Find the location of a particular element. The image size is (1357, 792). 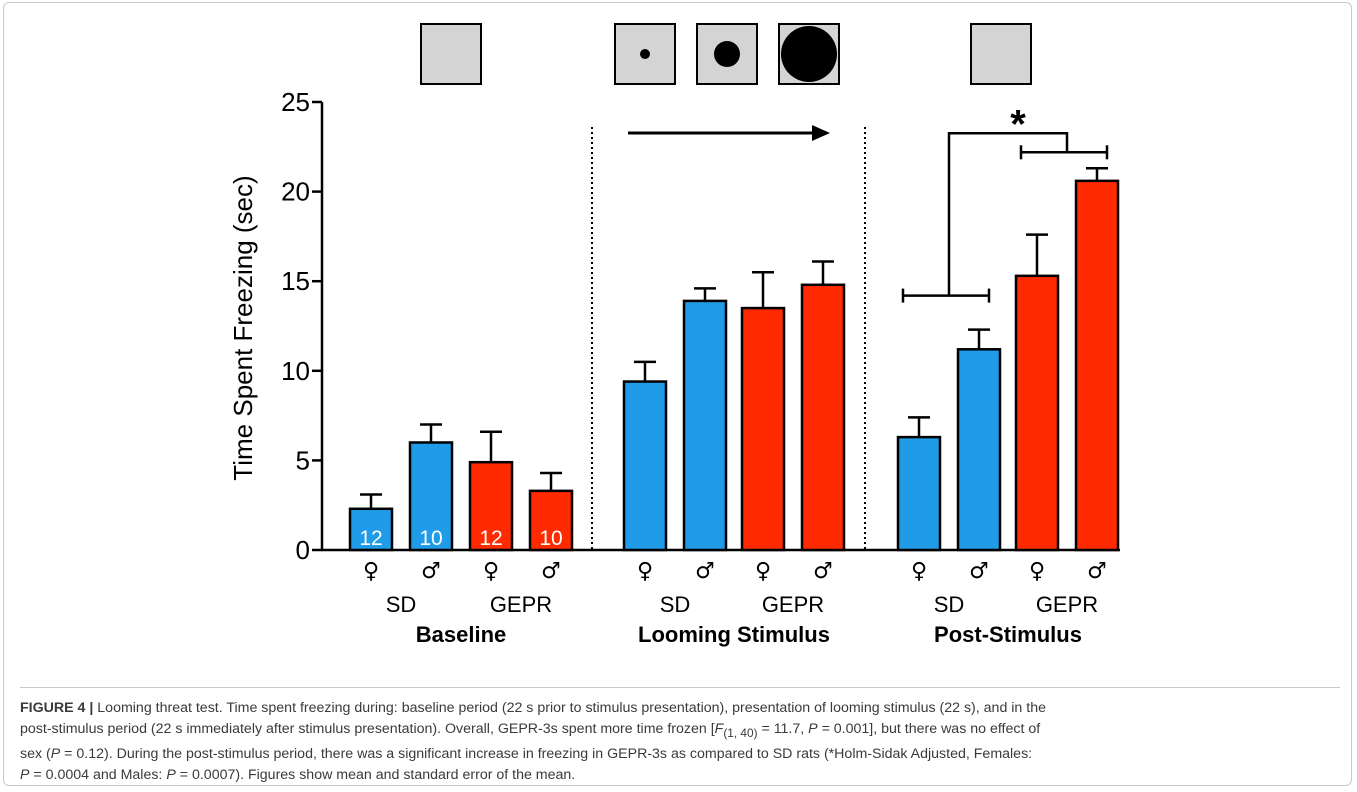

period-label: Post-Stimulus is located at coordinates (1008, 634).